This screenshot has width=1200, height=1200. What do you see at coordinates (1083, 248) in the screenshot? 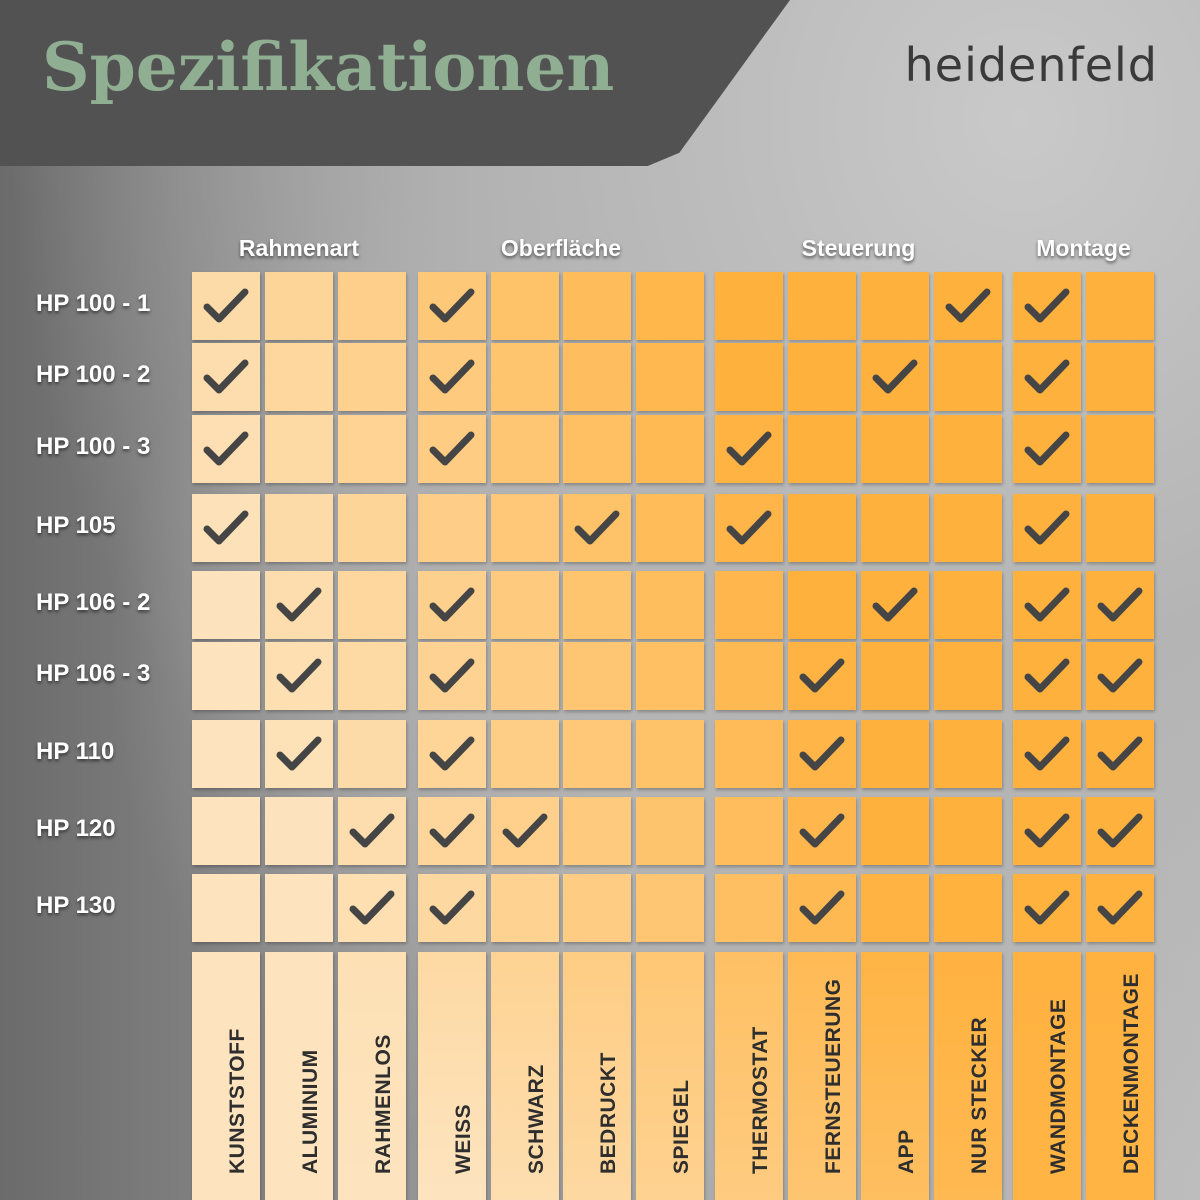
I see `group-label-montage: Montage` at bounding box center [1083, 248].